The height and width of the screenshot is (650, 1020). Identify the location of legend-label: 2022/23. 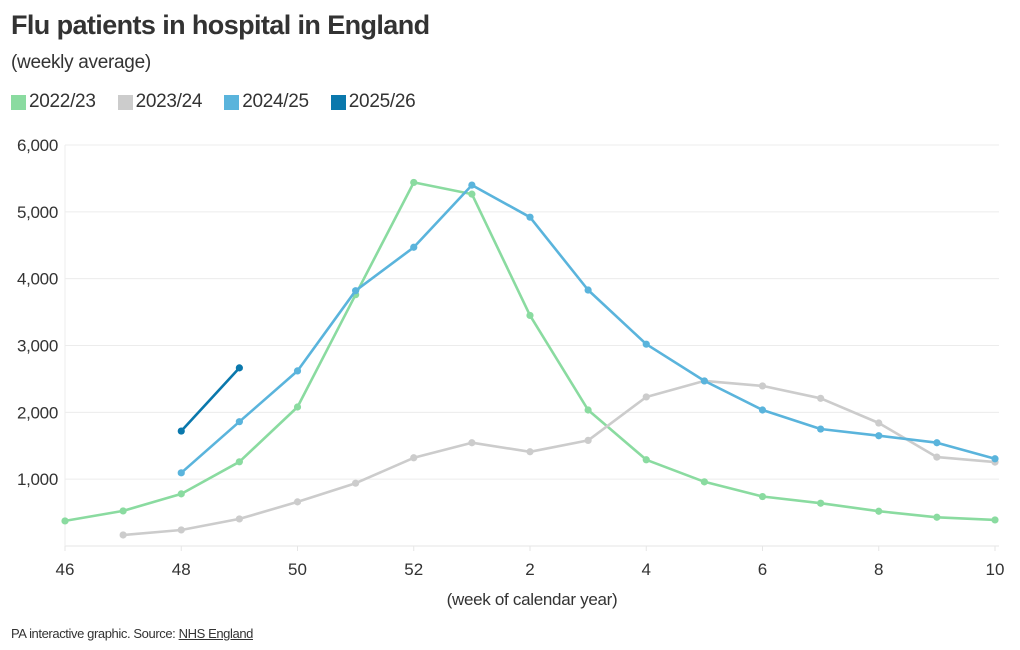
(62, 101).